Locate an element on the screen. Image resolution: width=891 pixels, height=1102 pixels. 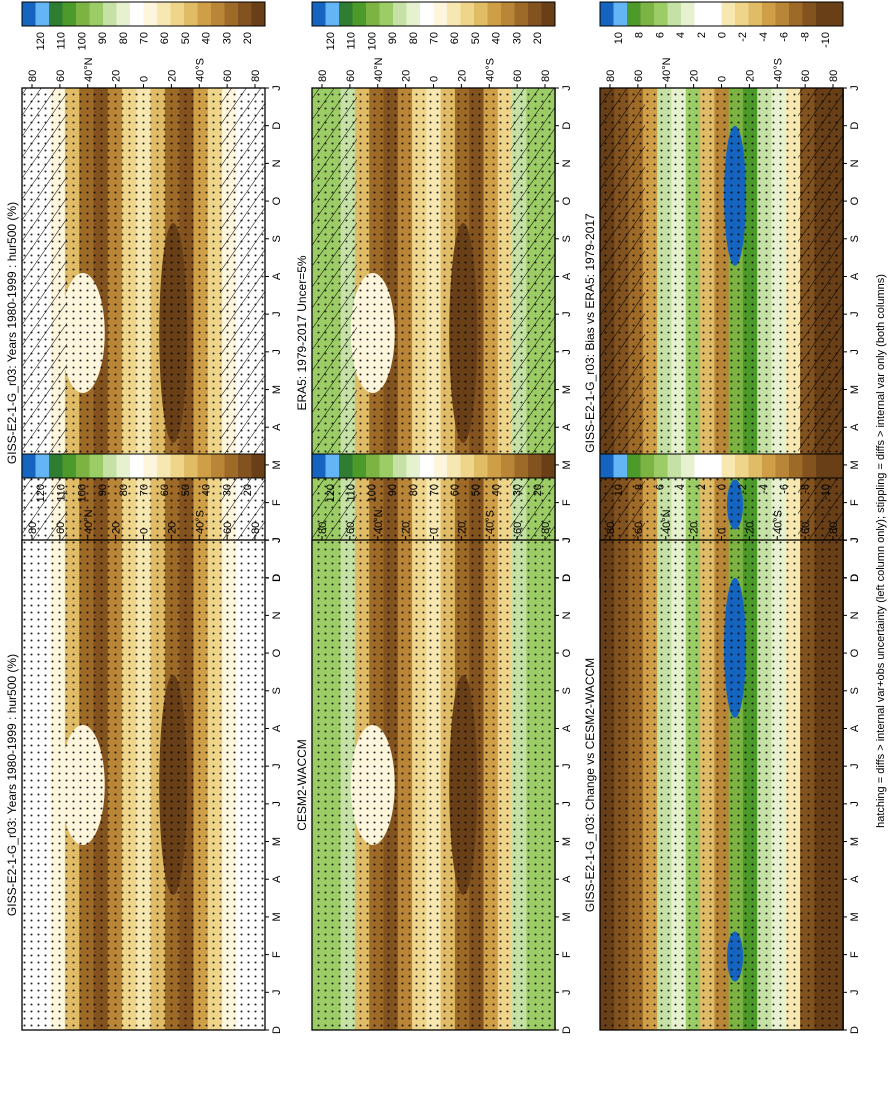
colorbar-label: 0 is located at coordinates (723, 487).